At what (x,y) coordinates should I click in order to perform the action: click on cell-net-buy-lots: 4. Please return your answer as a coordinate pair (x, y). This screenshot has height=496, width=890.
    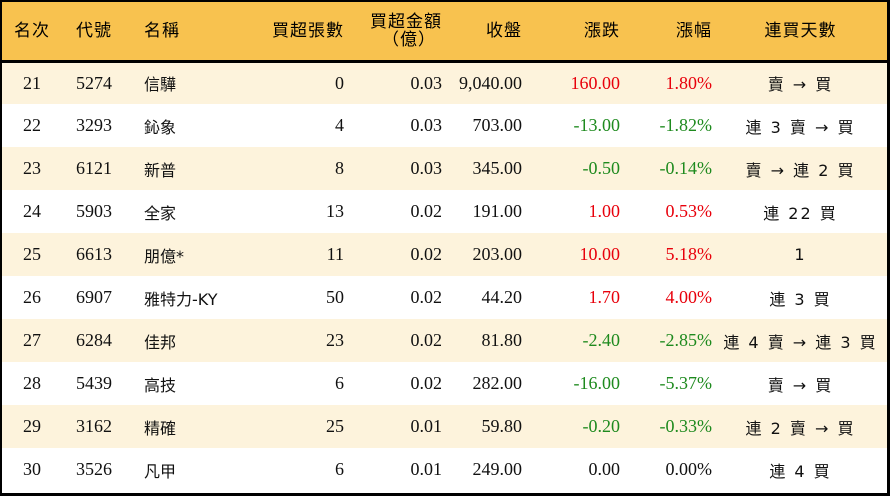
    Looking at the image, I should click on (339, 125).